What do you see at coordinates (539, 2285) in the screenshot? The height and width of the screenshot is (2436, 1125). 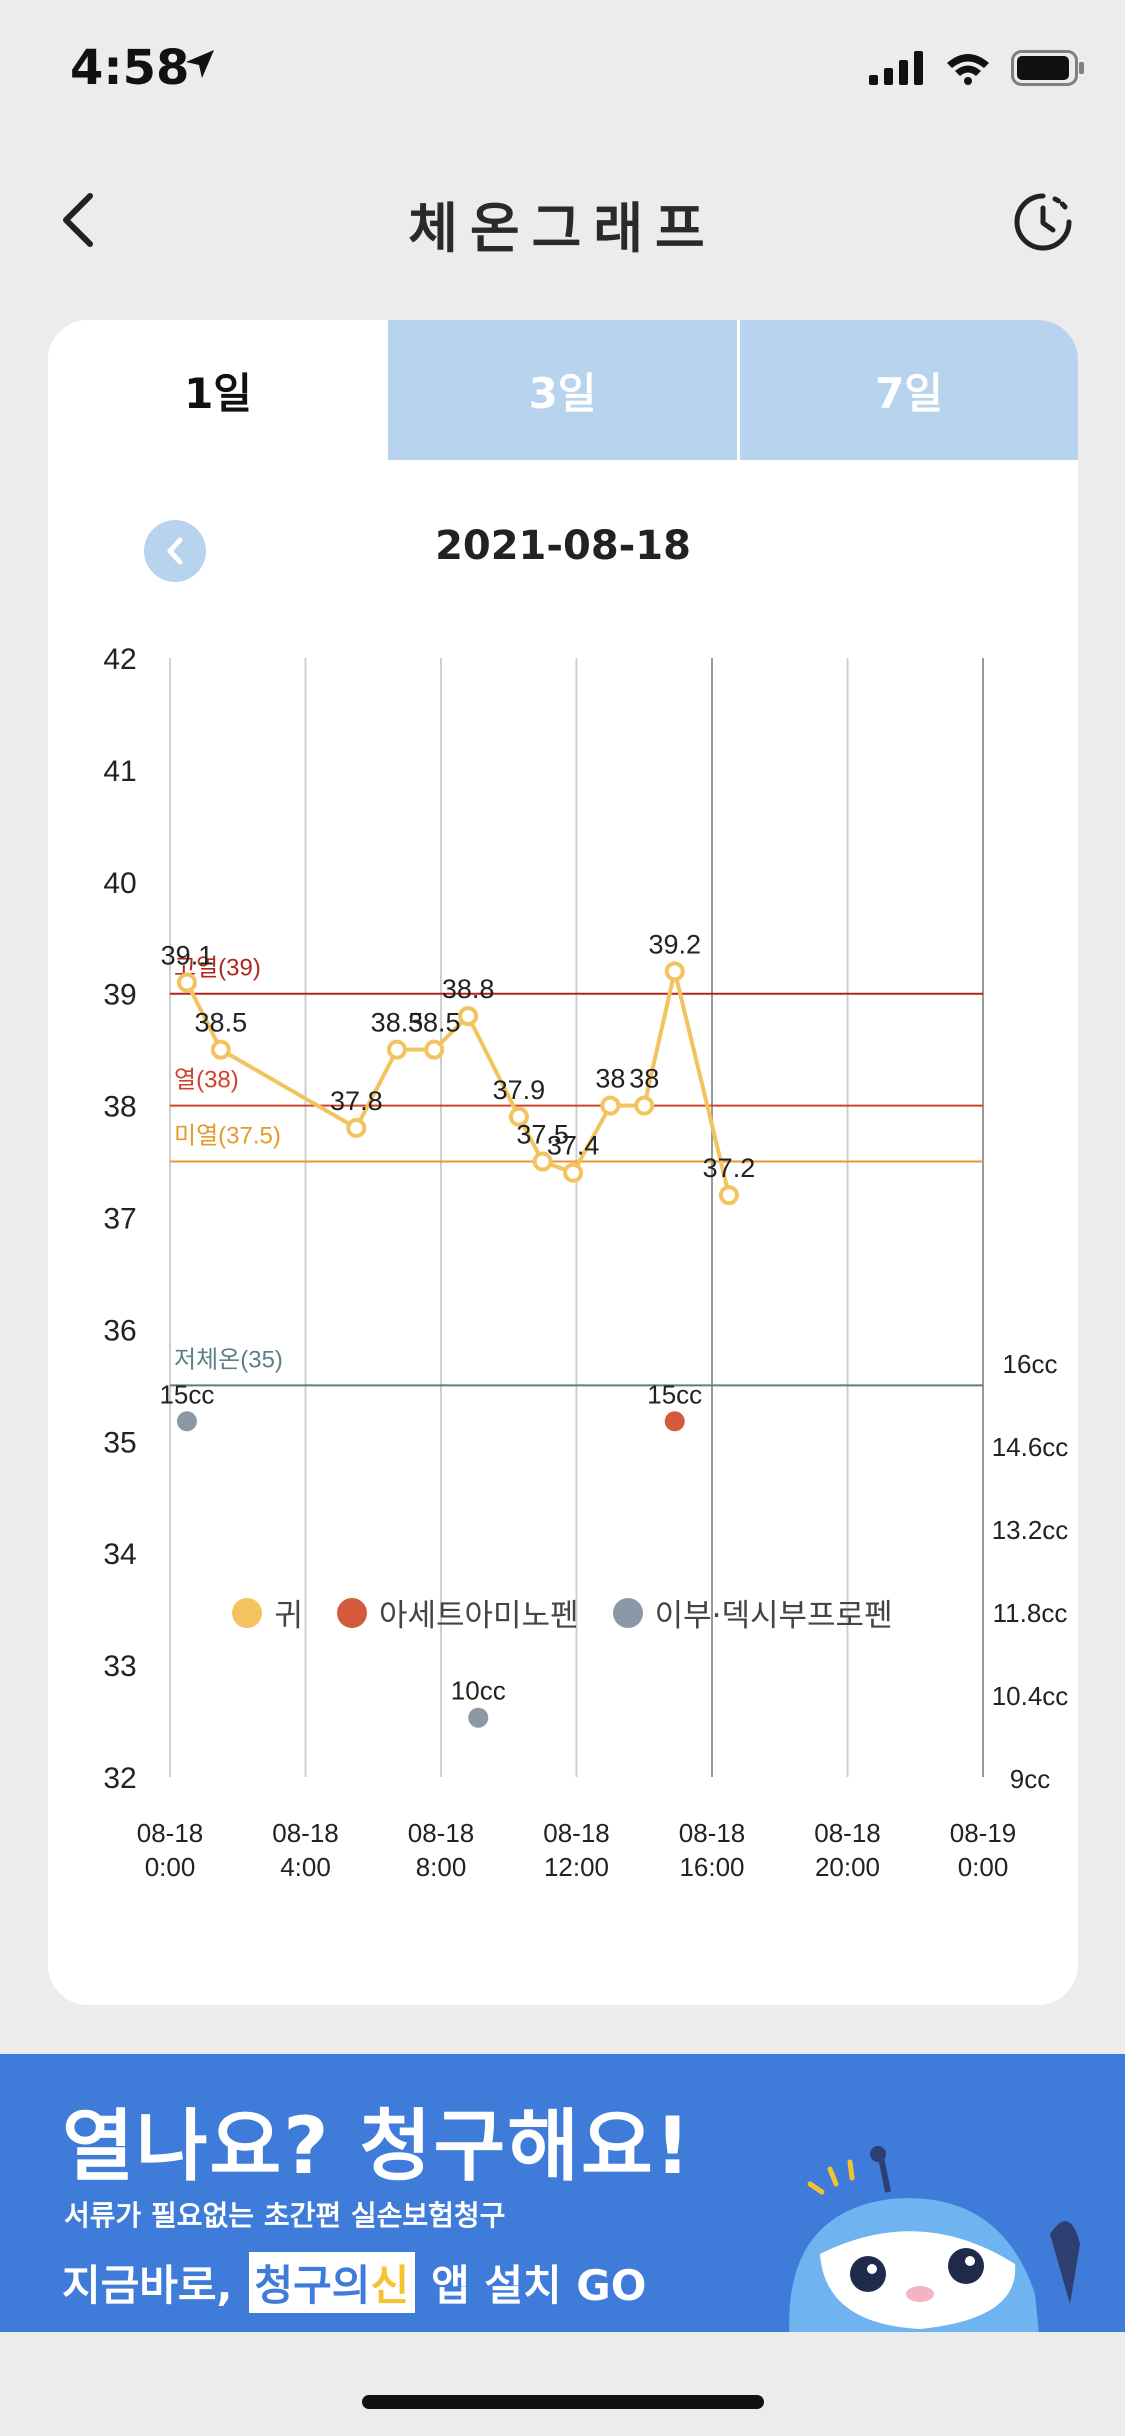 I see `banner-cta-suffix: 앱 설치 GO` at bounding box center [539, 2285].